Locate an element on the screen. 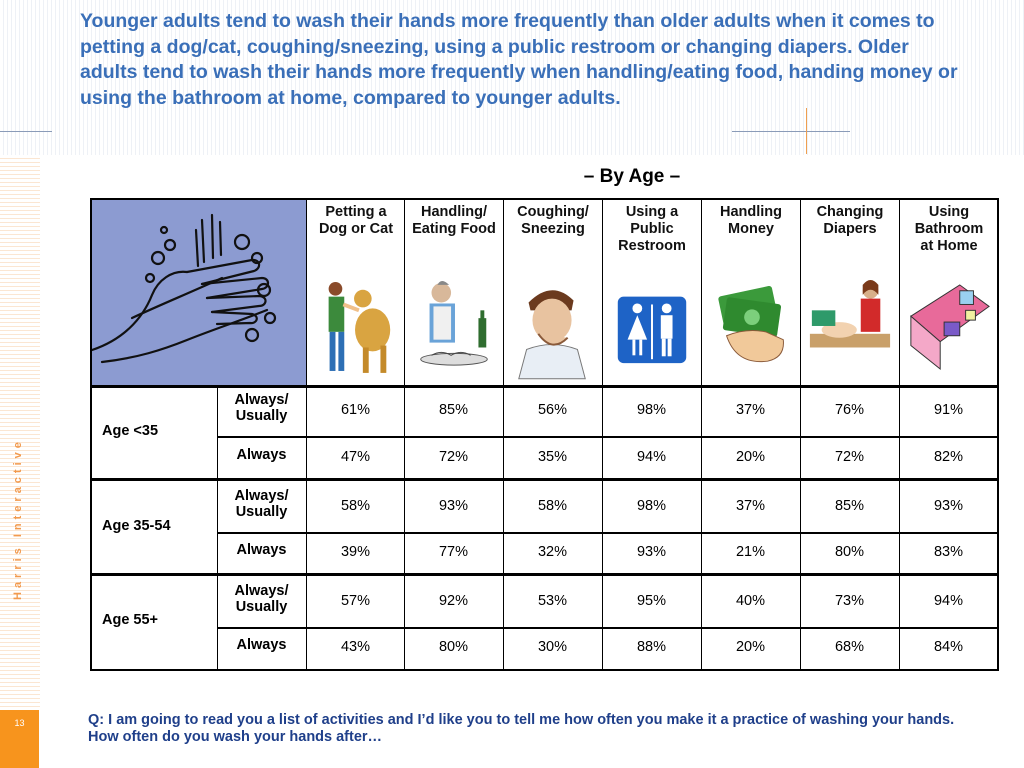 The height and width of the screenshot is (768, 1024). table-cell-value: 39% is located at coordinates (355, 552).